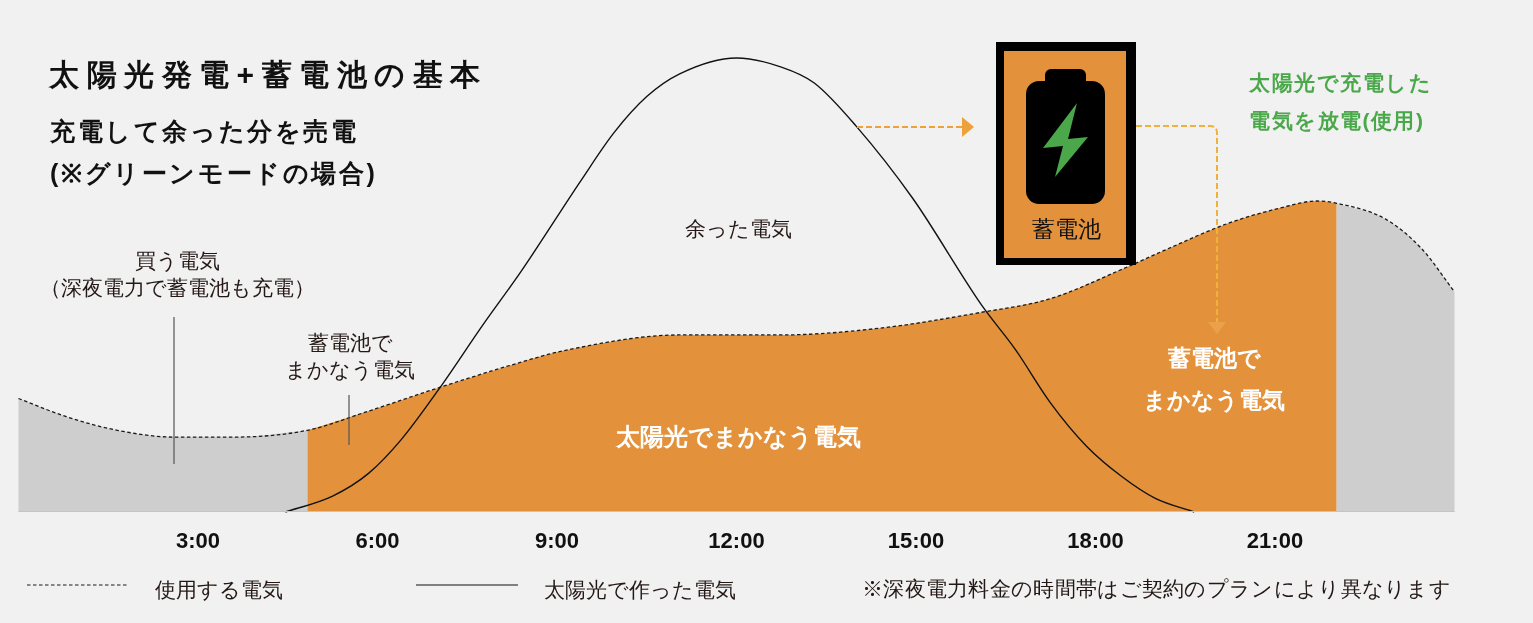  What do you see at coordinates (213, 152) in the screenshot?
I see `text: 充電して余った分を売電 (※グリーンモードの場合)` at bounding box center [213, 152].